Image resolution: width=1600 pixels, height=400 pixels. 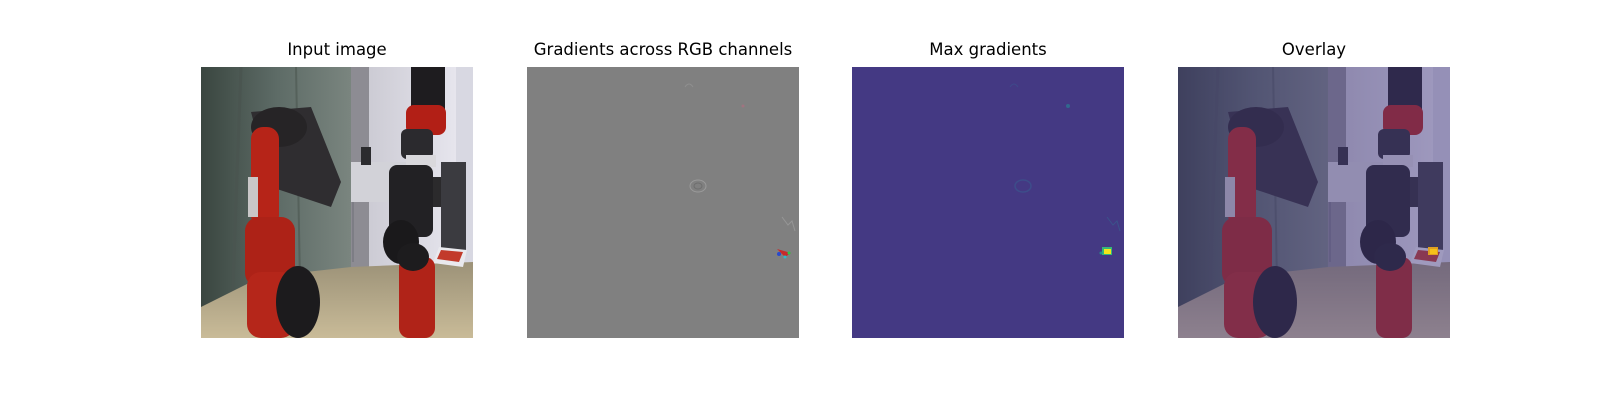 I want to click on panel-title: Input image, so click(x=337, y=49).